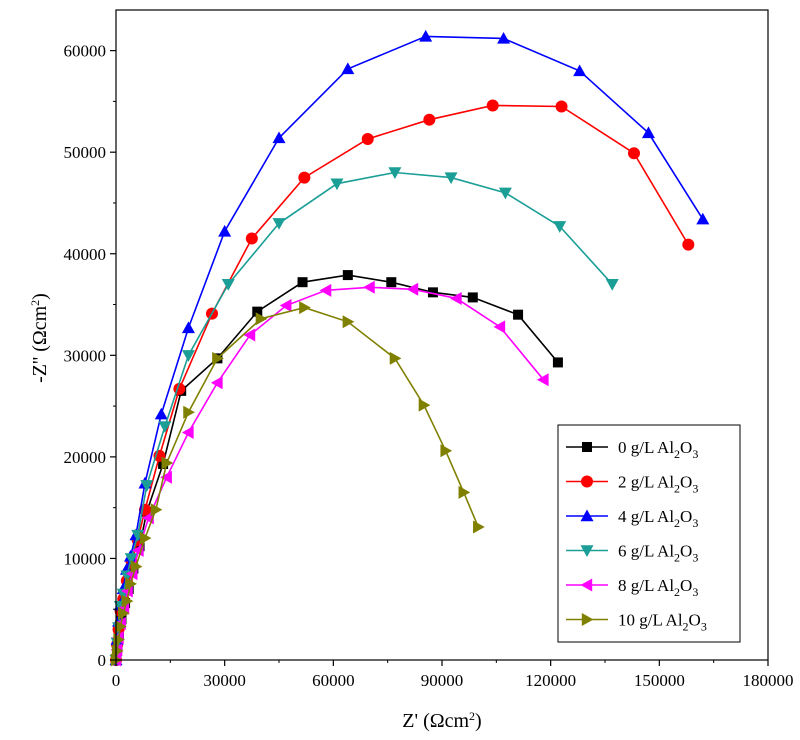  What do you see at coordinates (102, 660) in the screenshot?
I see `y-tick-label: 0` at bounding box center [102, 660].